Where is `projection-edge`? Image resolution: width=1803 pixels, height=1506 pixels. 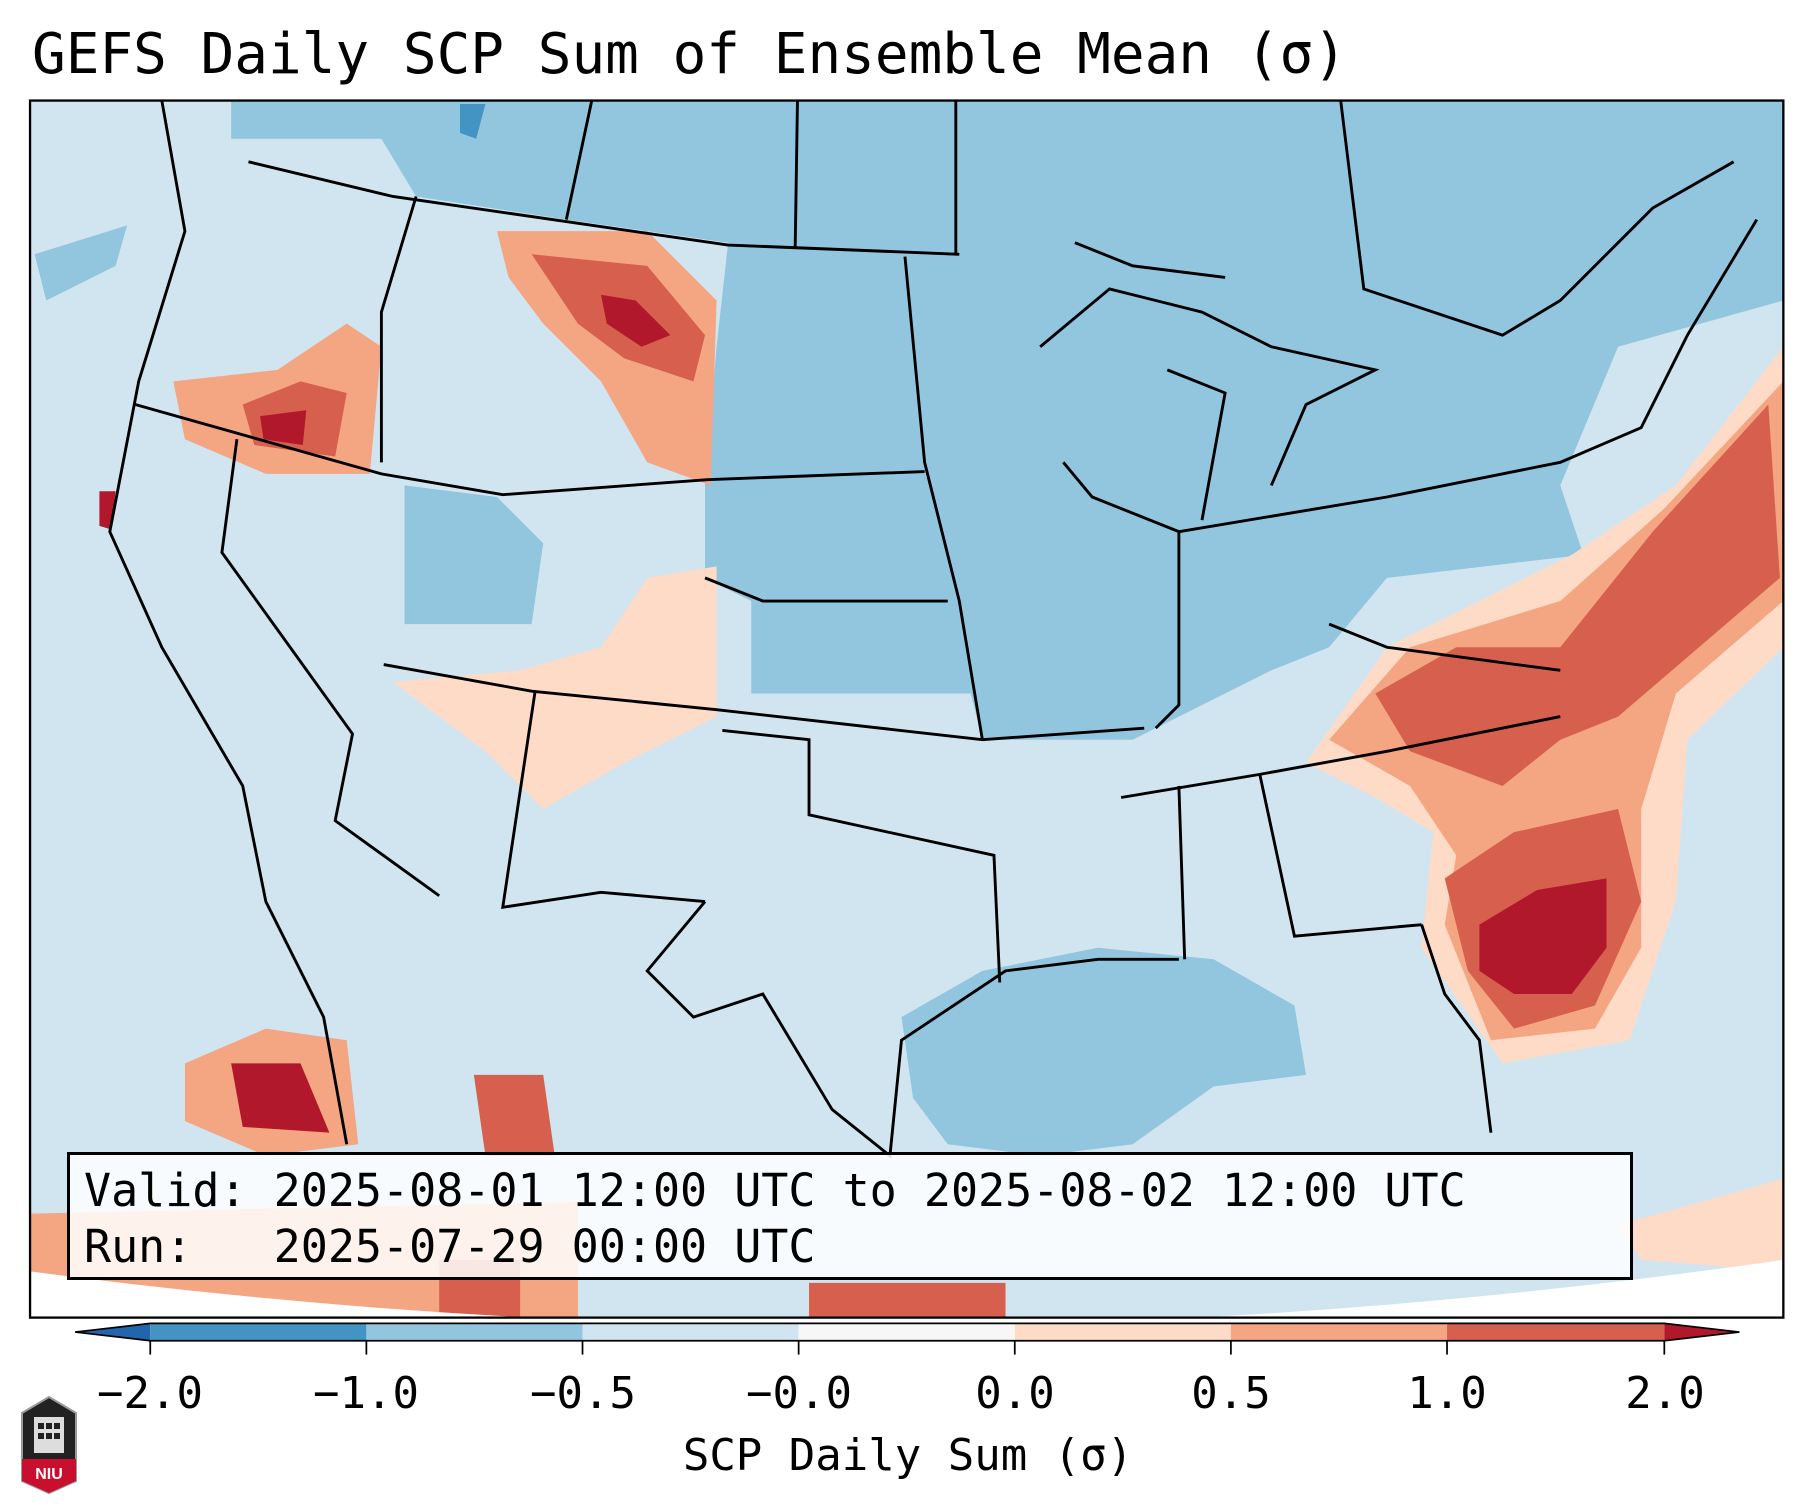
projection-edge is located at coordinates (907, 1288).